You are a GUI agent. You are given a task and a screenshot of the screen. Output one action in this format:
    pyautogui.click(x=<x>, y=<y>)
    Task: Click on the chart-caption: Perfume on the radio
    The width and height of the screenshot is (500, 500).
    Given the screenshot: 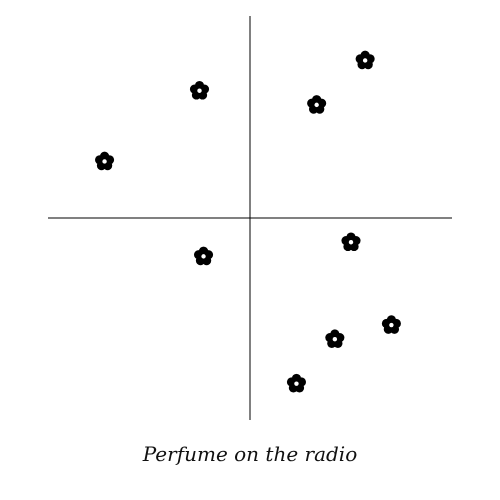 What is the action you would take?
    pyautogui.click(x=250, y=454)
    